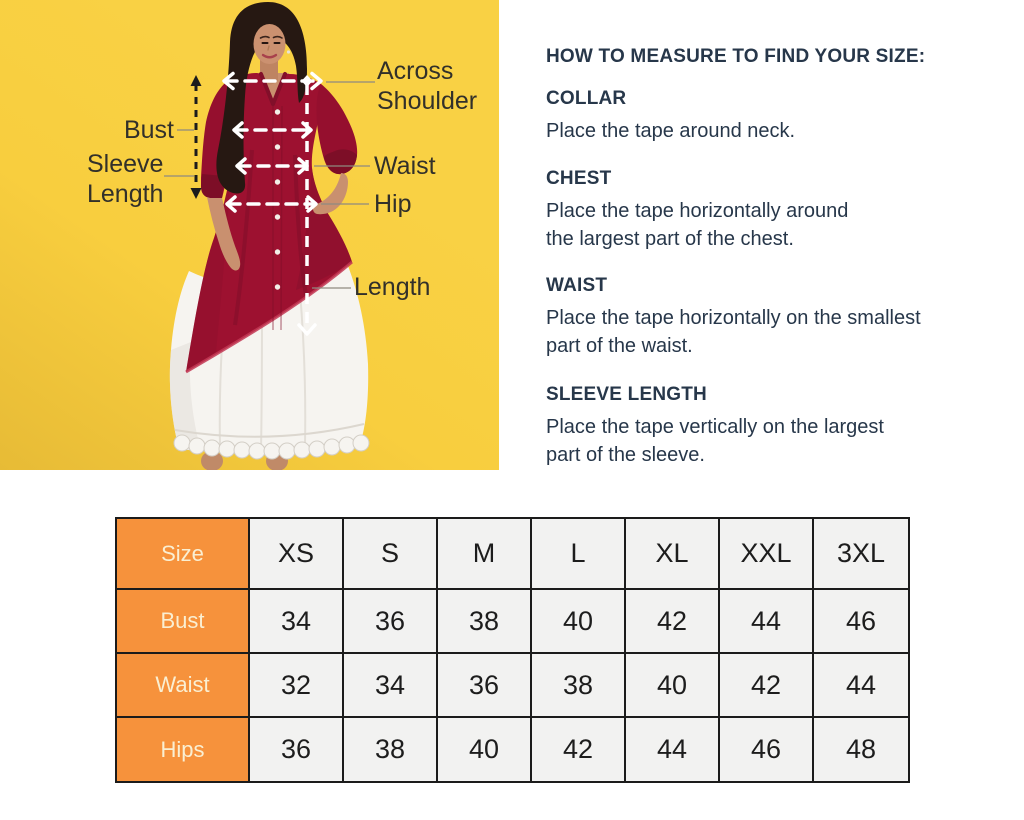  I want to click on instructions-heading: HOW TO MEASURE TO FIND YOUR SIZE:, so click(736, 56).